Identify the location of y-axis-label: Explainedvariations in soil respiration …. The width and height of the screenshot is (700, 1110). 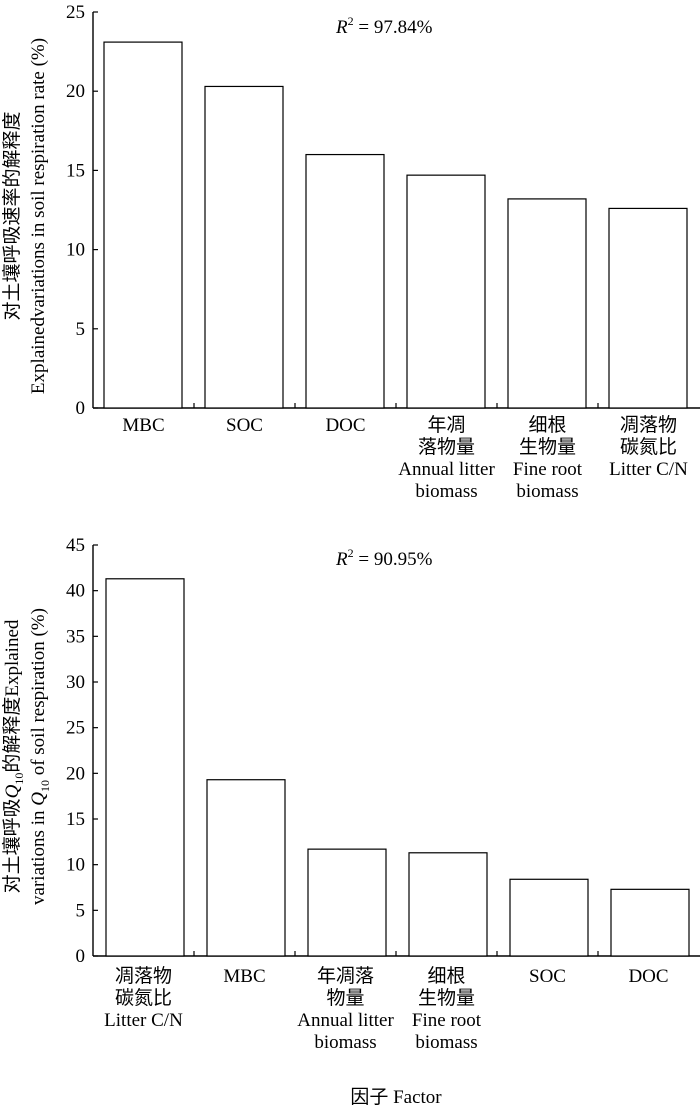
(38, 216).